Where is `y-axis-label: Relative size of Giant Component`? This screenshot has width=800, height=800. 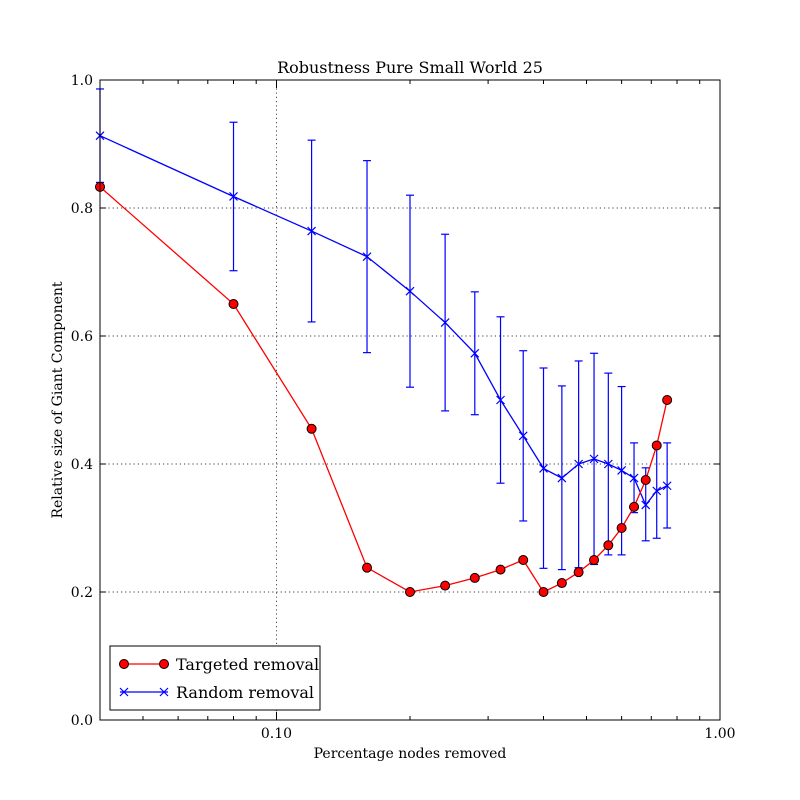 y-axis-label: Relative size of Giant Component is located at coordinates (58, 399).